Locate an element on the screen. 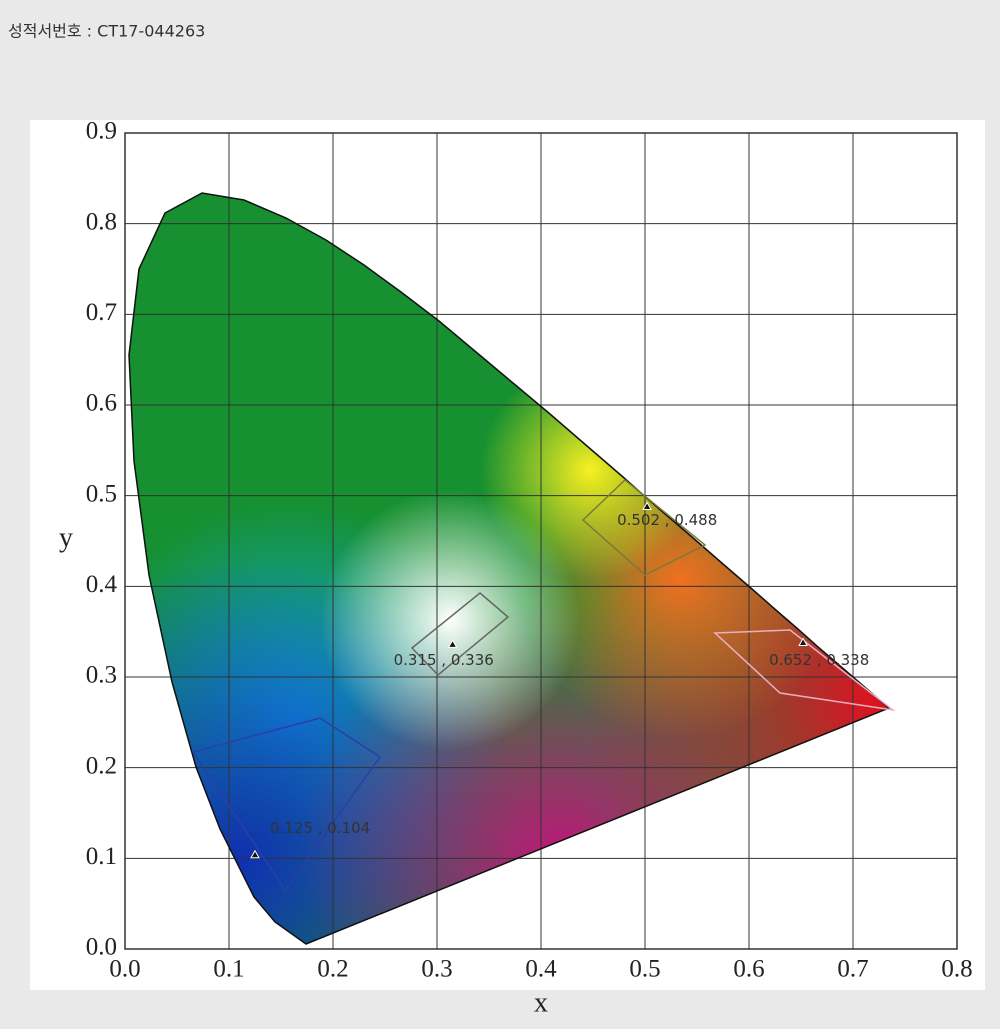  x-tick-label: 0.7 is located at coordinates (852, 969).